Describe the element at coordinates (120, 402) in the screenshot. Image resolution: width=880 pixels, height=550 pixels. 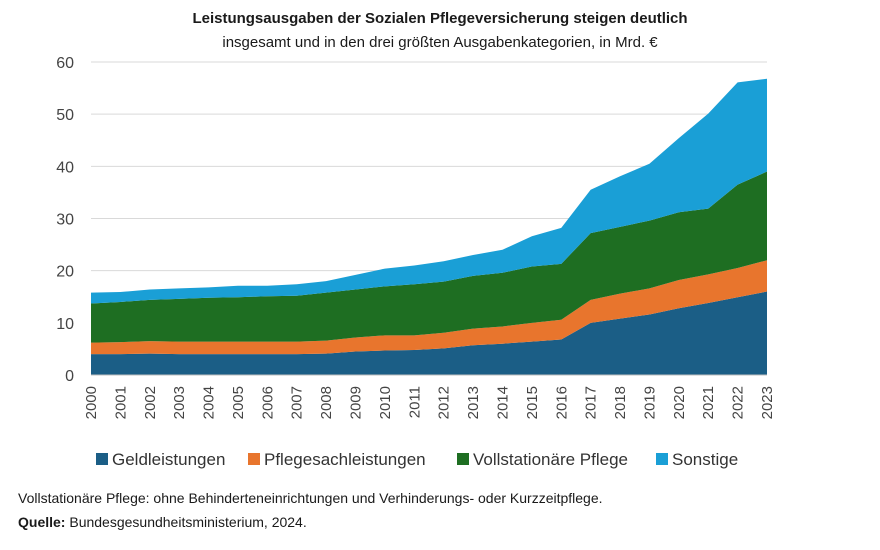
I see `x-tick-label: 2001` at that location.